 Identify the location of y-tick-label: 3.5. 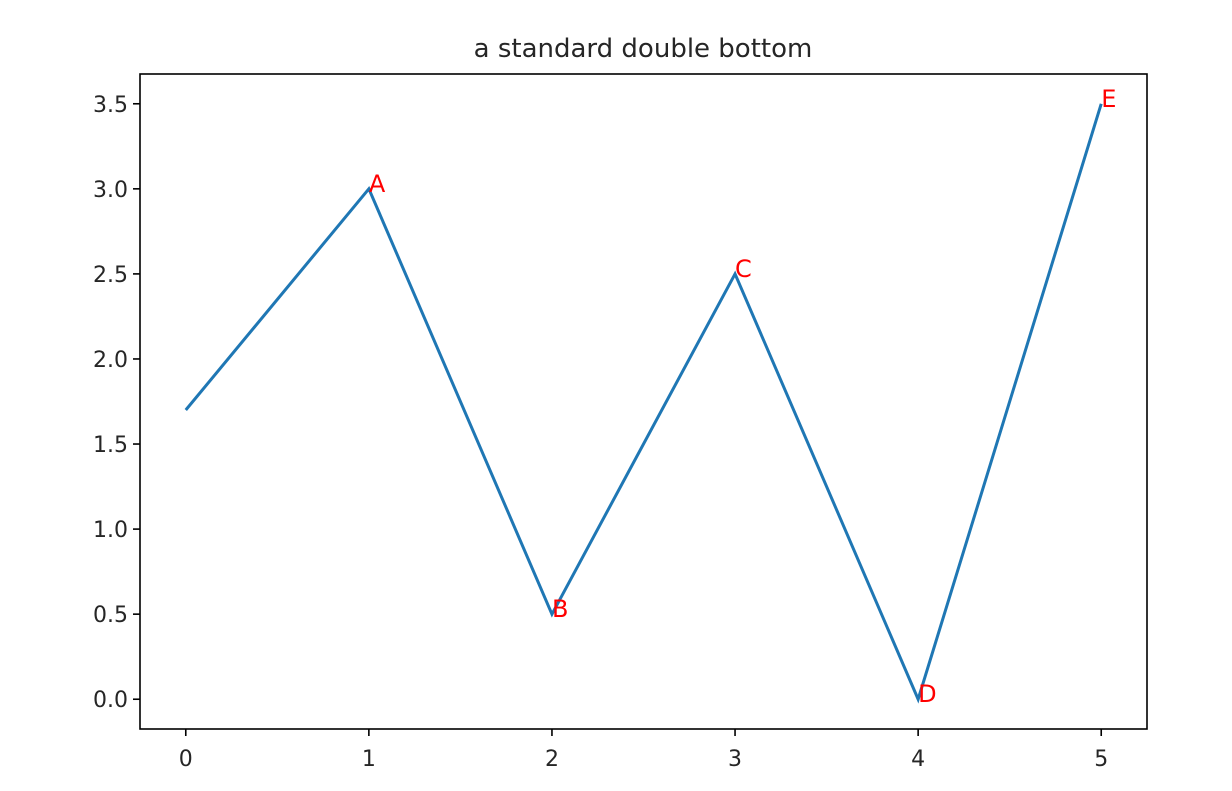
(110, 105).